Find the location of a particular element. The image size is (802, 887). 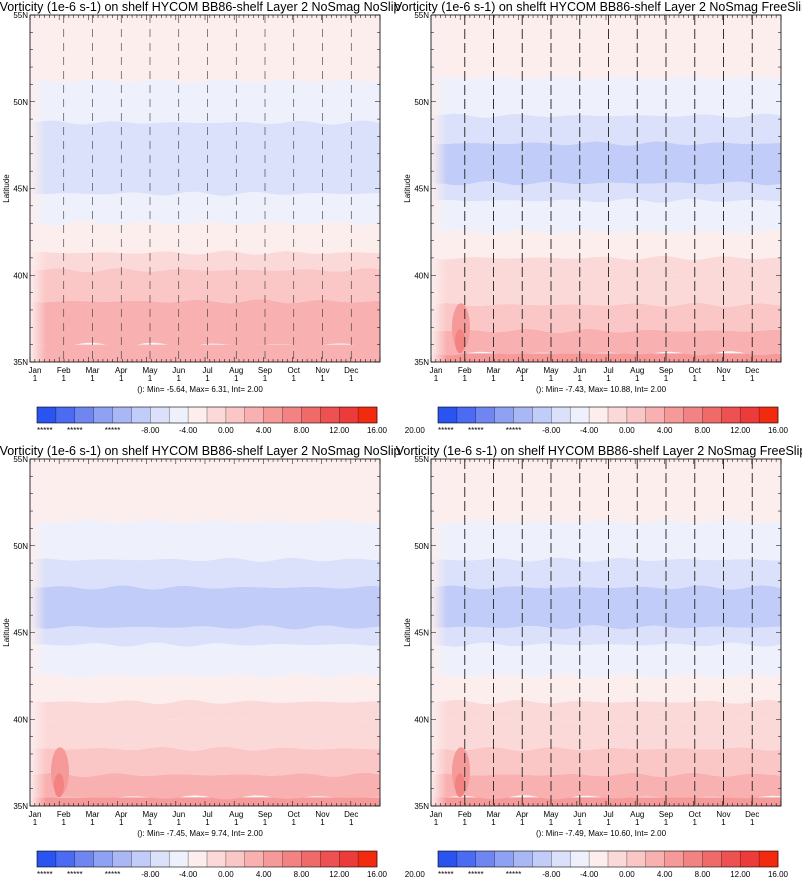

colorbar-label: -4.00 is located at coordinates (188, 874).